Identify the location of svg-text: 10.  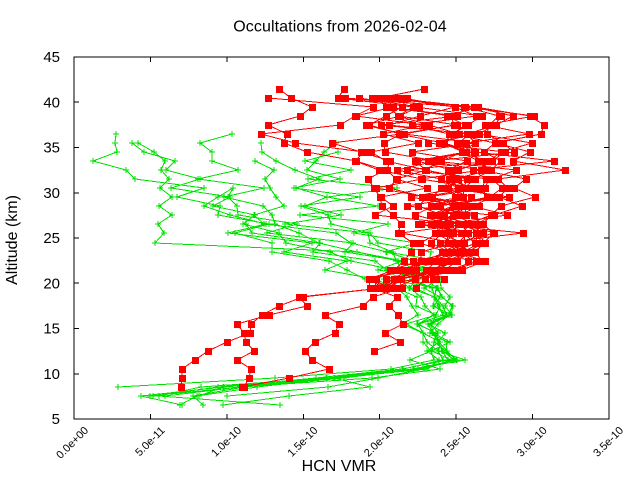
(51, 374).